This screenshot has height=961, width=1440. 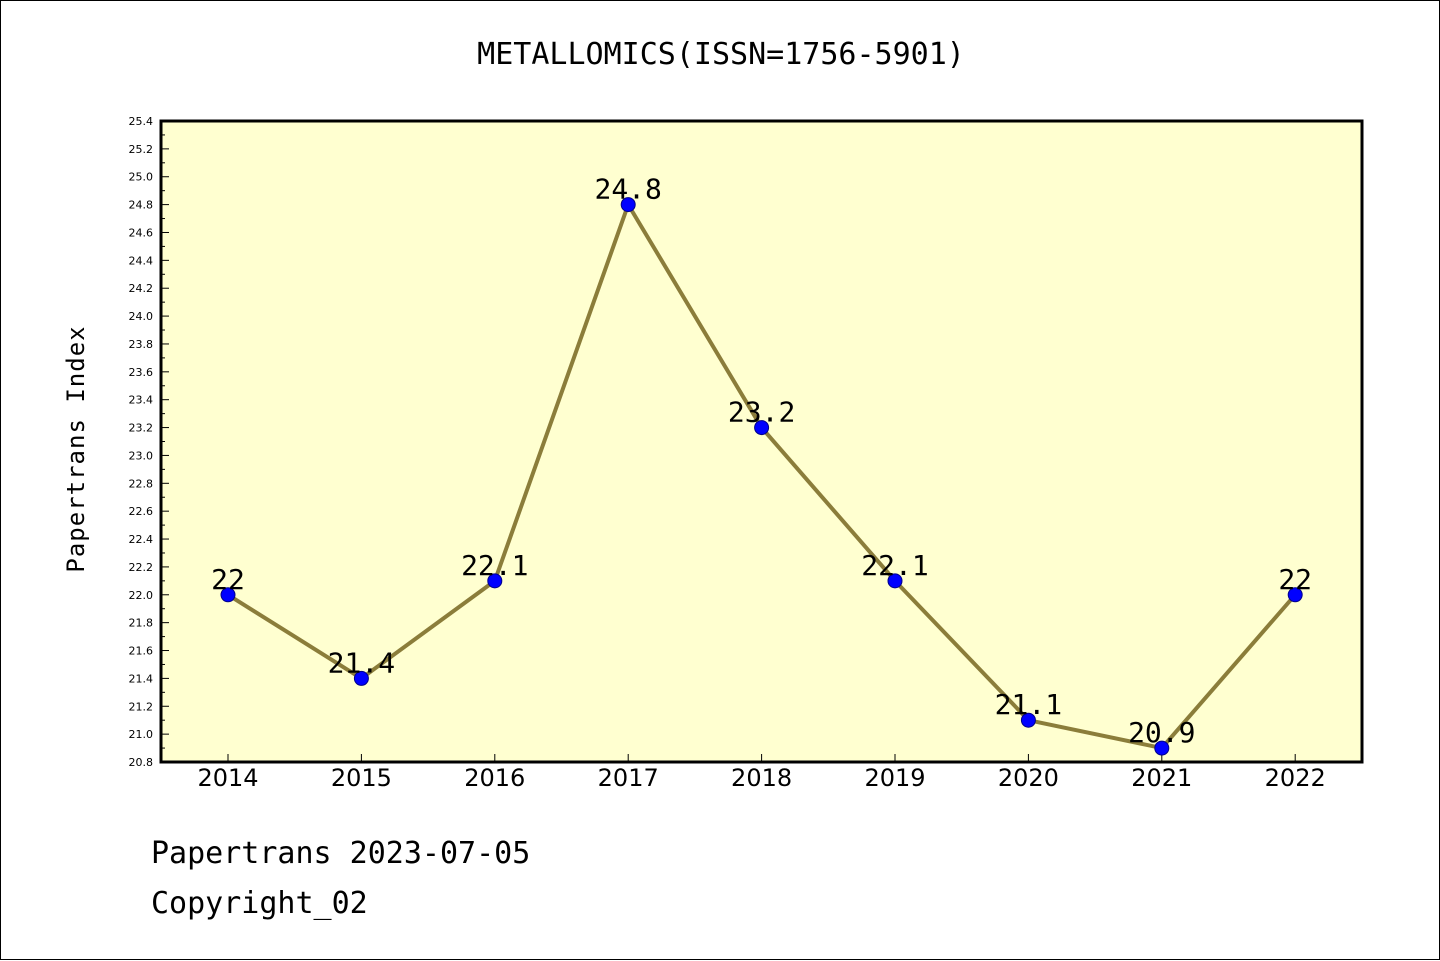 I want to click on y-tick-label: 25.0, so click(x=141, y=177).